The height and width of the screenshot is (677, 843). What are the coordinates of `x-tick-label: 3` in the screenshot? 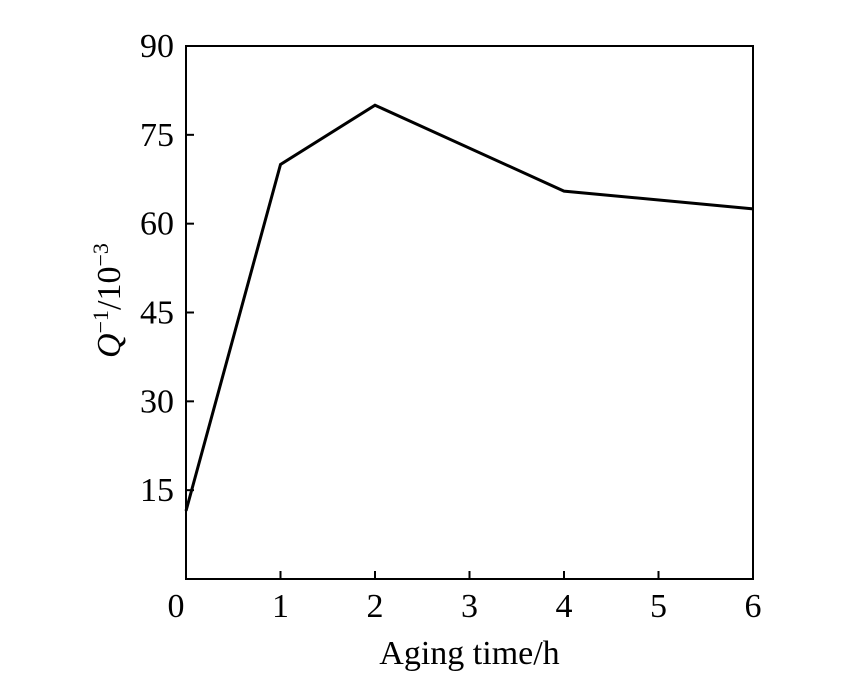 It's located at (469, 606).